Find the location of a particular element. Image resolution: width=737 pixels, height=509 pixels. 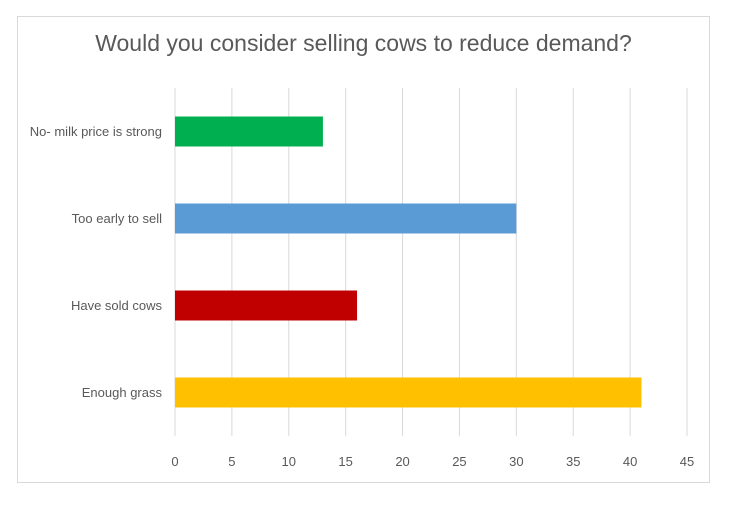

x-tick-label-45: 45 is located at coordinates (687, 461).